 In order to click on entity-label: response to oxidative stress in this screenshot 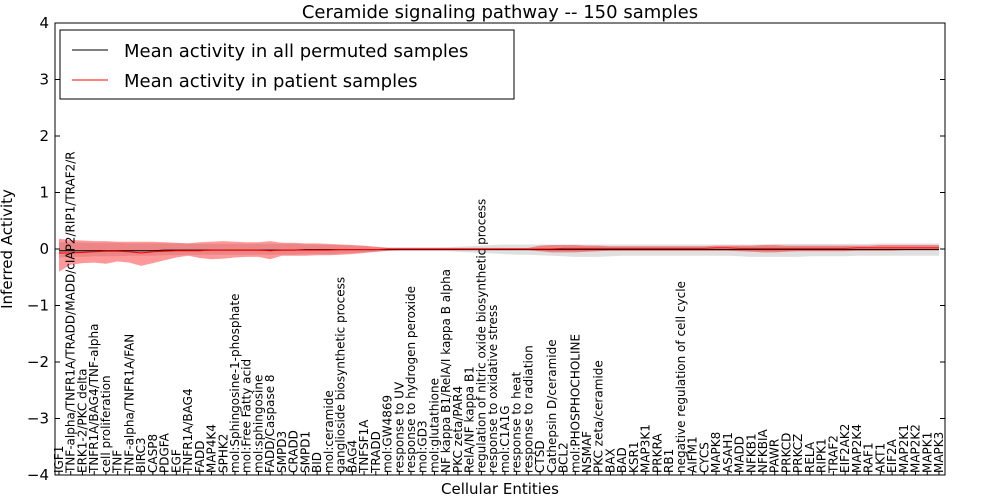, I will do `click(493, 389)`.